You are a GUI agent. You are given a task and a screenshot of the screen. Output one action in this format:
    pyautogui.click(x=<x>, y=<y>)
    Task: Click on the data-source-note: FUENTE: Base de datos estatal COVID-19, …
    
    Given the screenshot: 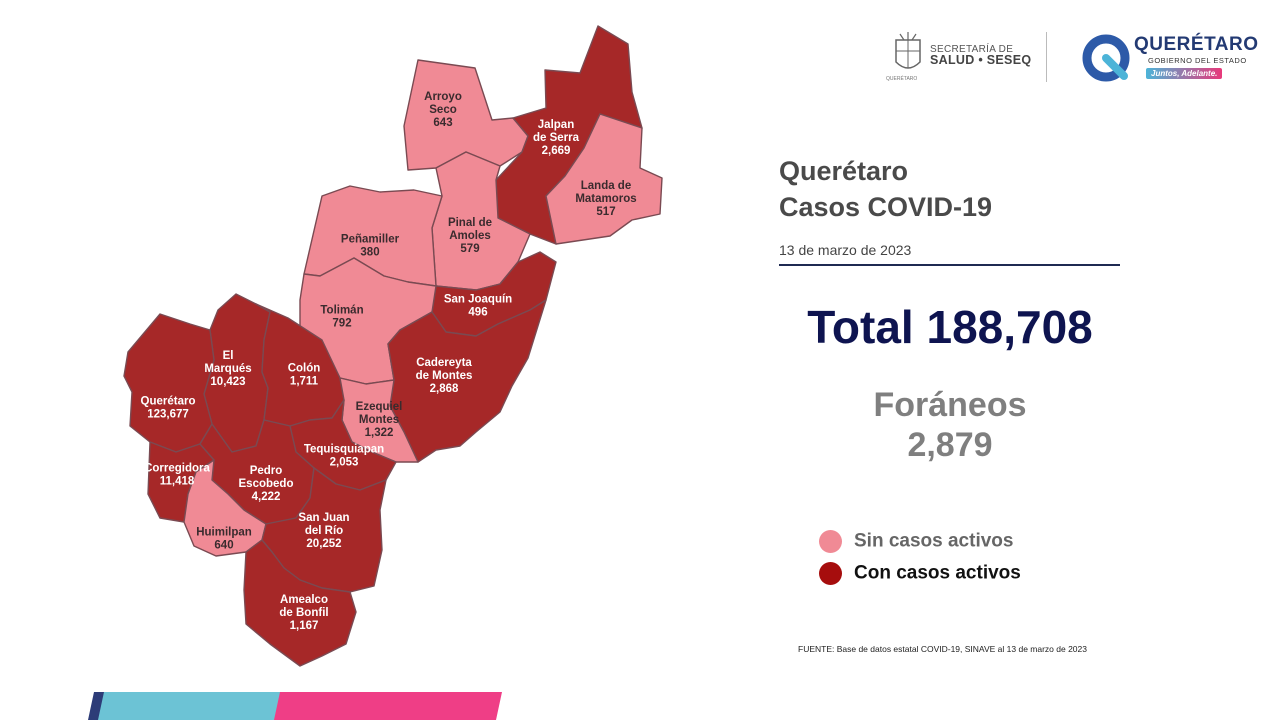 What is the action you would take?
    pyautogui.click(x=942, y=649)
    